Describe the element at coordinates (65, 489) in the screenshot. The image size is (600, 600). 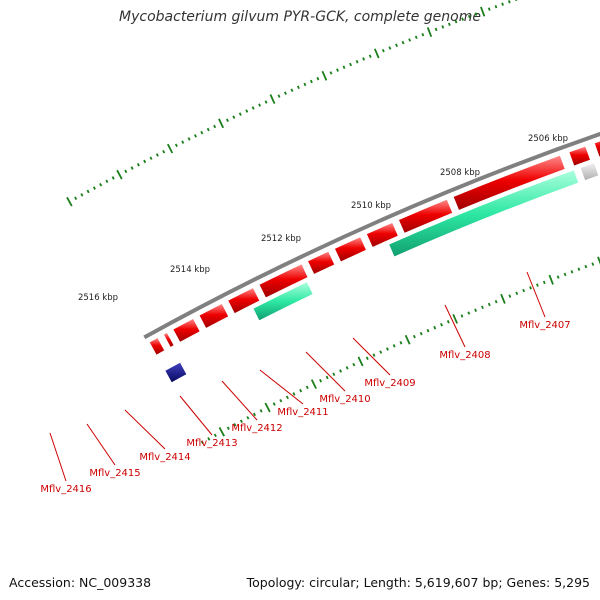
I see `gene-label: Mflv_2416` at that location.